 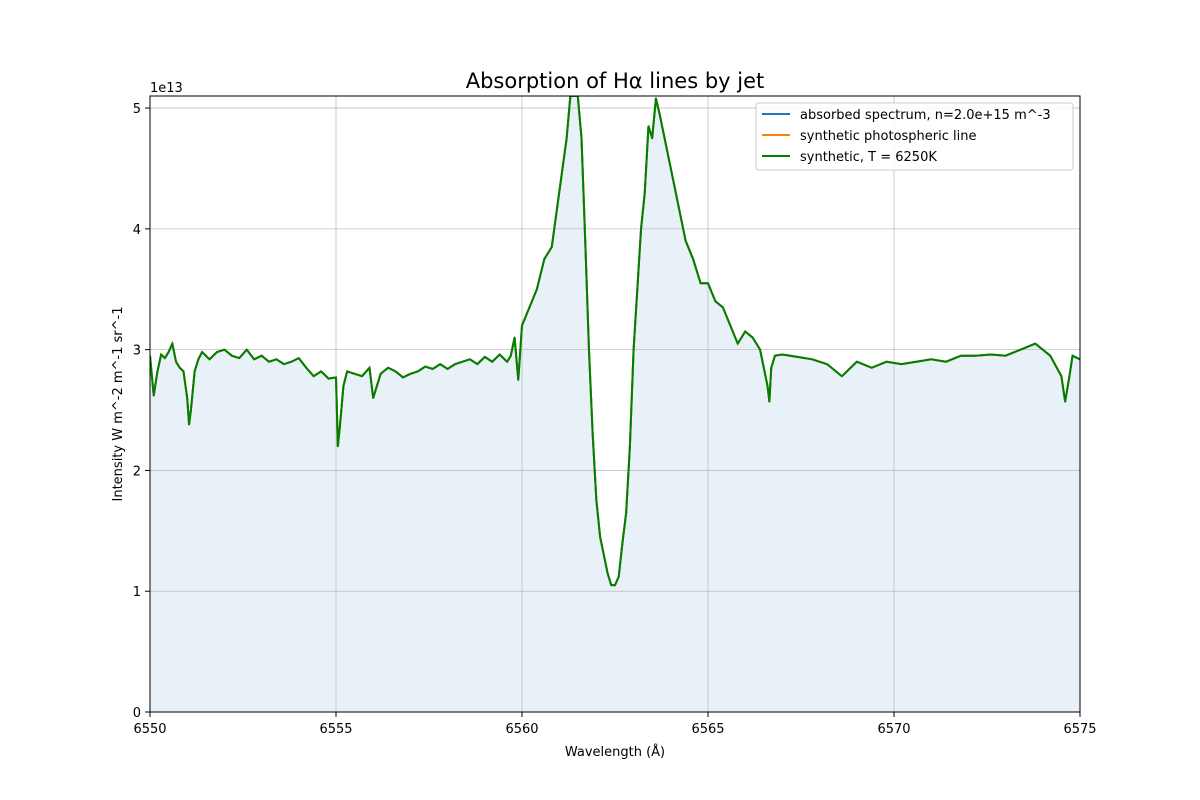 I want to click on chart-title: Absorption of Hα lines by jet, so click(x=615, y=81).